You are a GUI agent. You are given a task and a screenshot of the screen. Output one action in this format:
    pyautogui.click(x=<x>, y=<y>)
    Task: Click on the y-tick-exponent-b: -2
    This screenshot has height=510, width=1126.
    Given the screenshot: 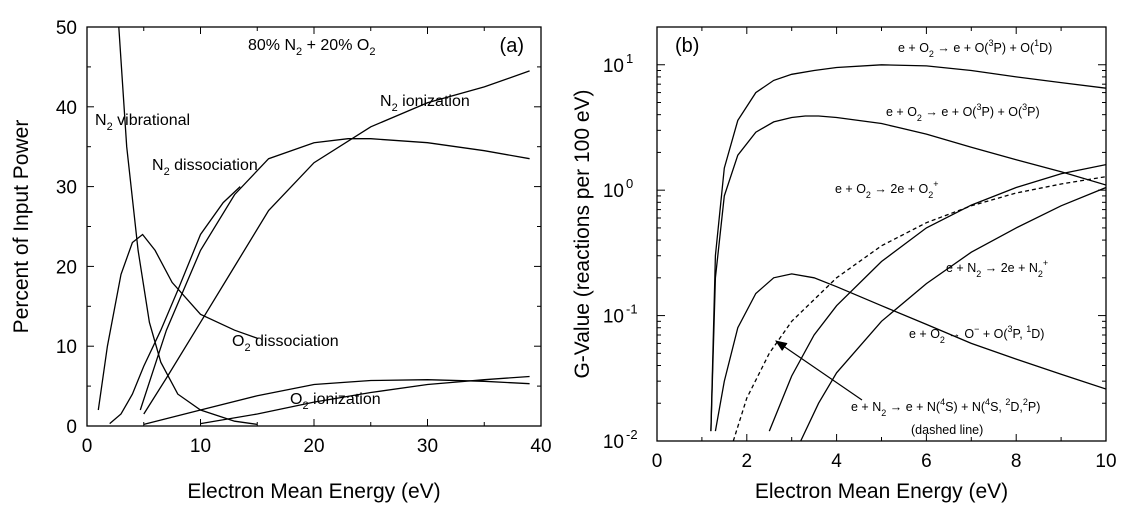 What is the action you would take?
    pyautogui.click(x=632, y=434)
    